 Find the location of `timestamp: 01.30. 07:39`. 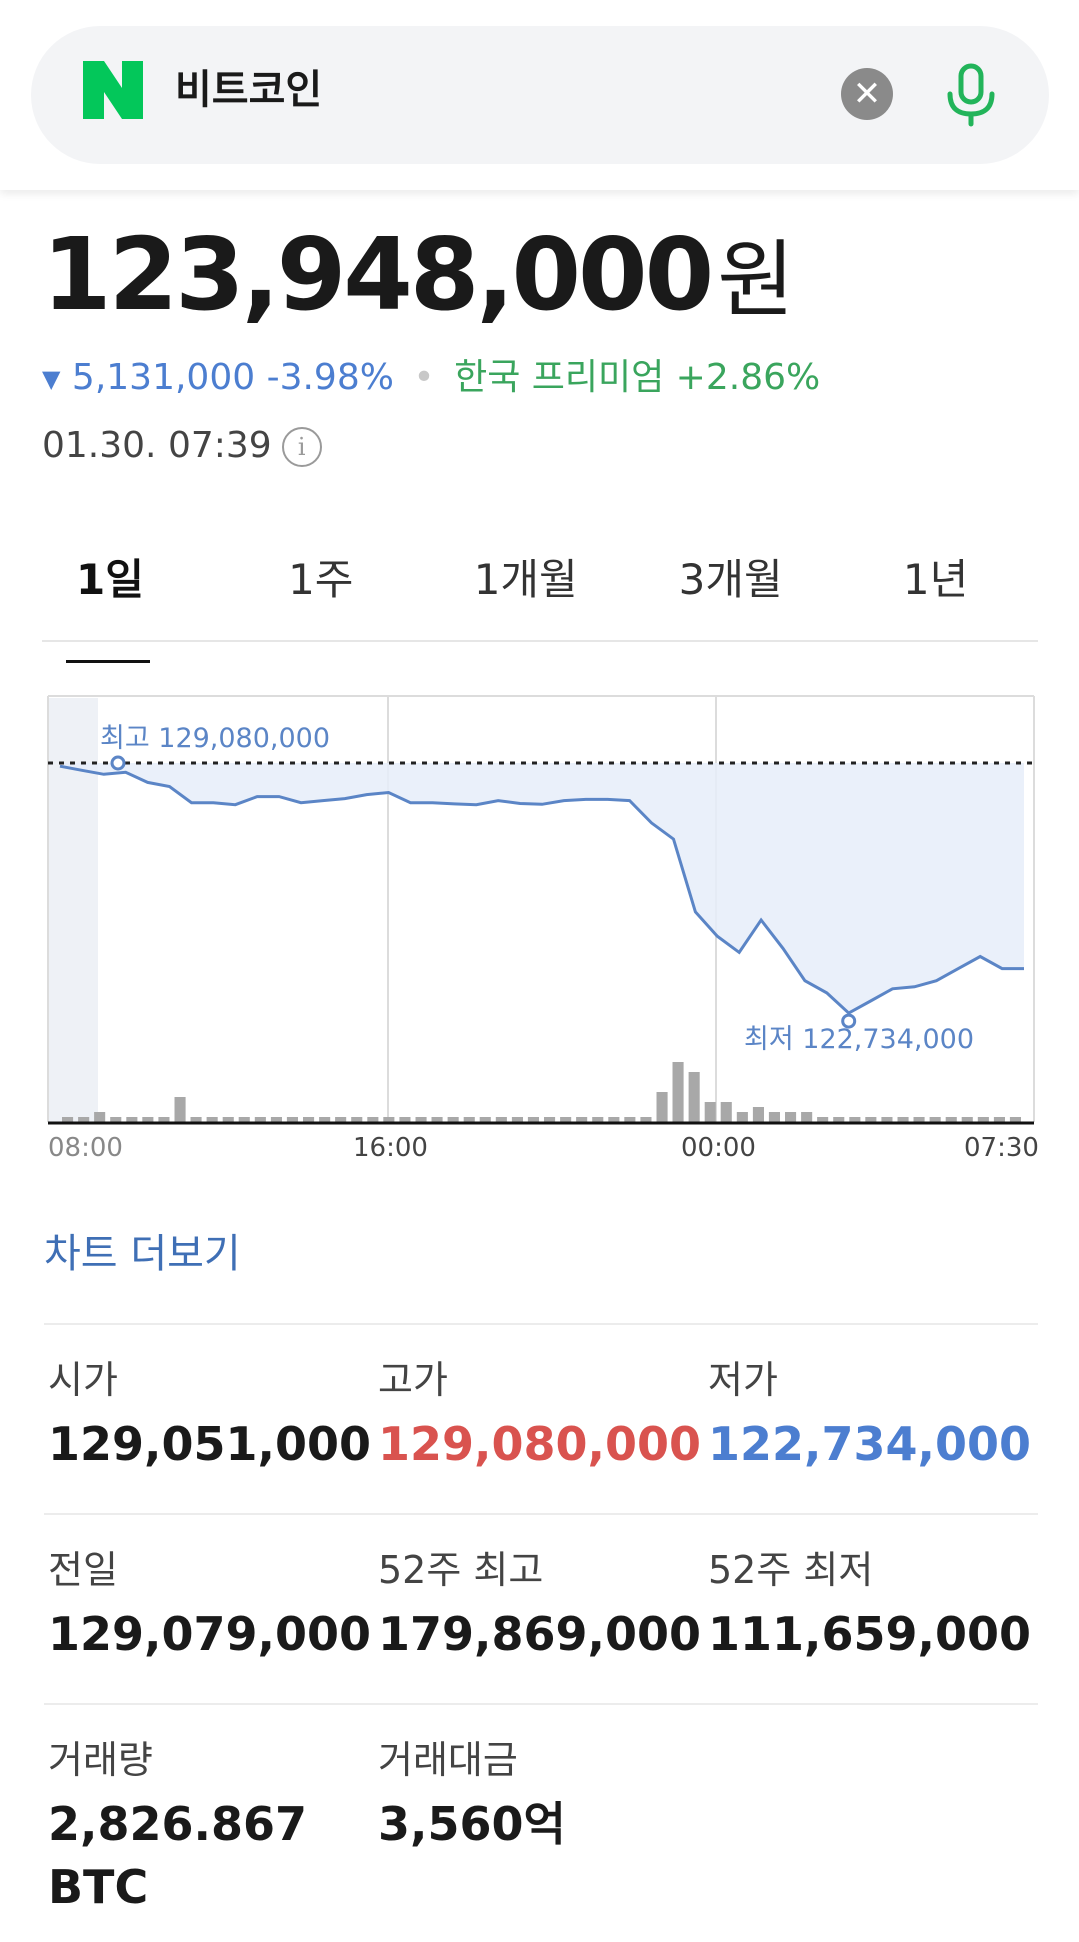

timestamp: 01.30. 07:39 is located at coordinates (157, 445).